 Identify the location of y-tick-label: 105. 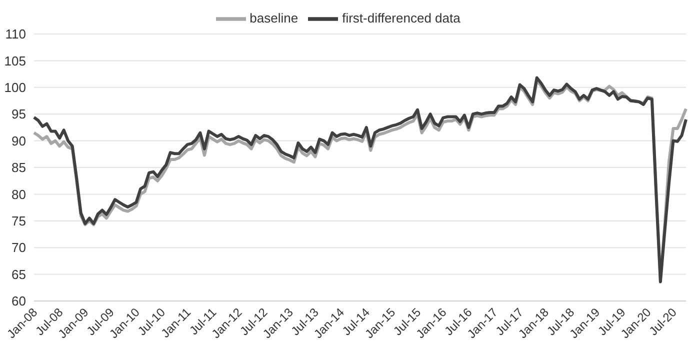
(15, 60).